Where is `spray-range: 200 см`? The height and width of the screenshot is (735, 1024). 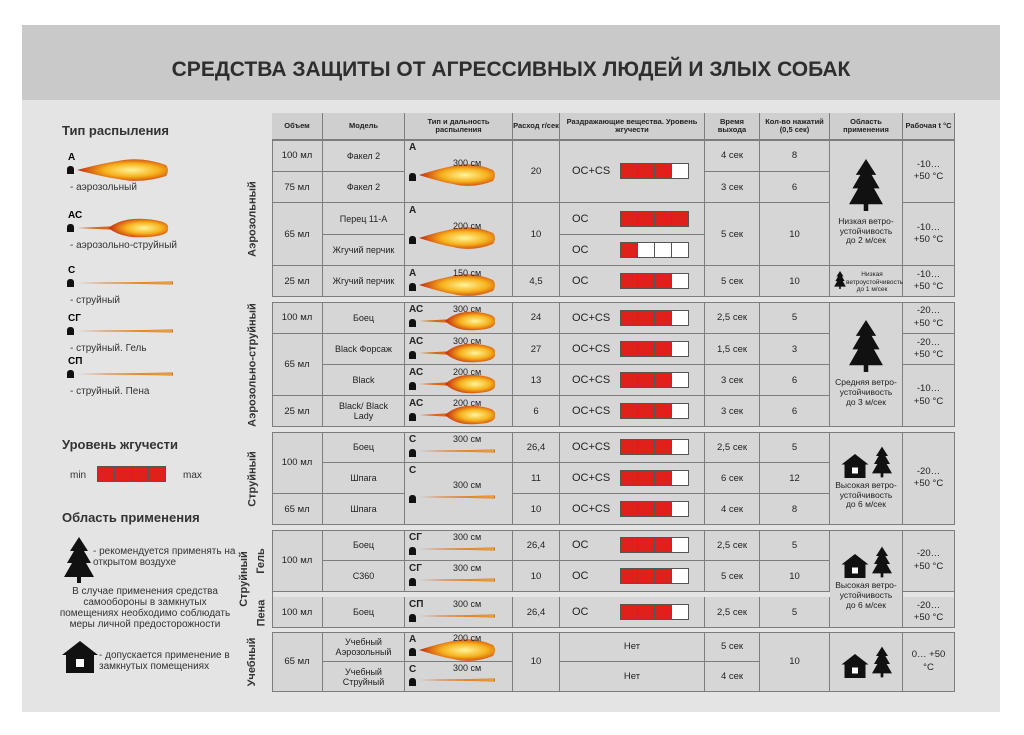
spray-range: 200 см is located at coordinates (467, 371).